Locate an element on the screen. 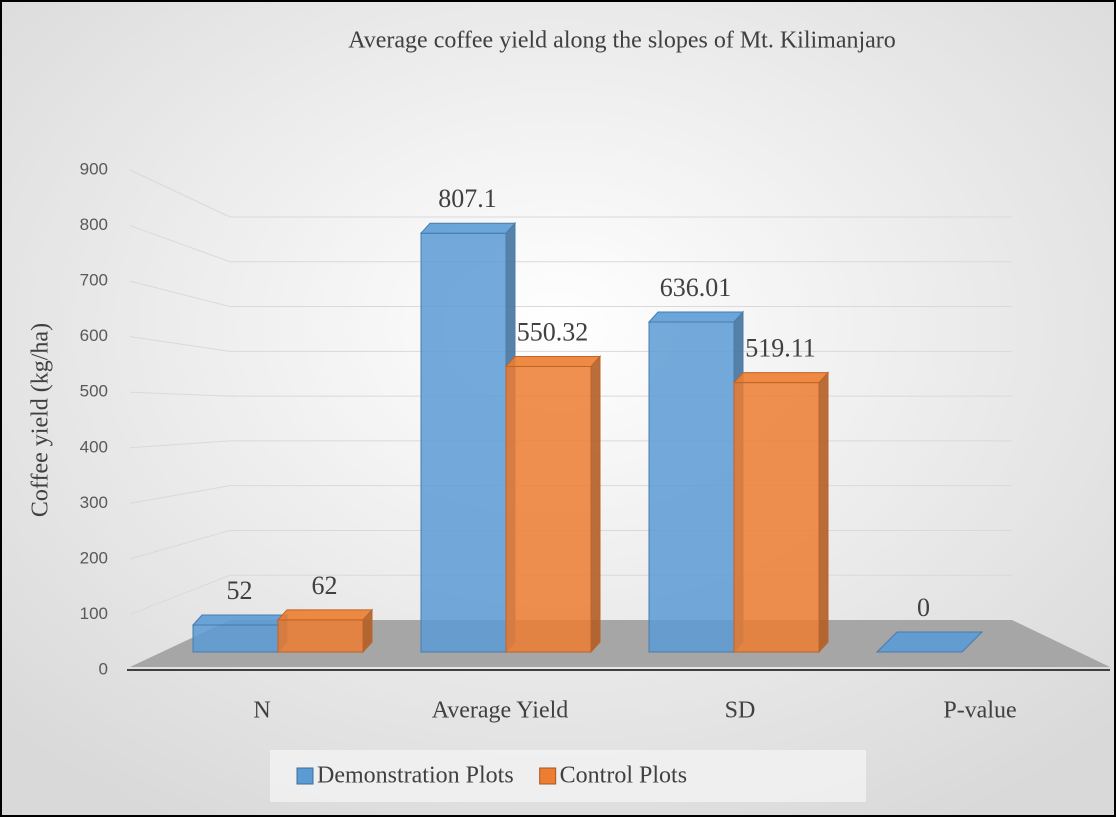 This screenshot has height=817, width=1116. y-tick-label: 400 is located at coordinates (94, 446).